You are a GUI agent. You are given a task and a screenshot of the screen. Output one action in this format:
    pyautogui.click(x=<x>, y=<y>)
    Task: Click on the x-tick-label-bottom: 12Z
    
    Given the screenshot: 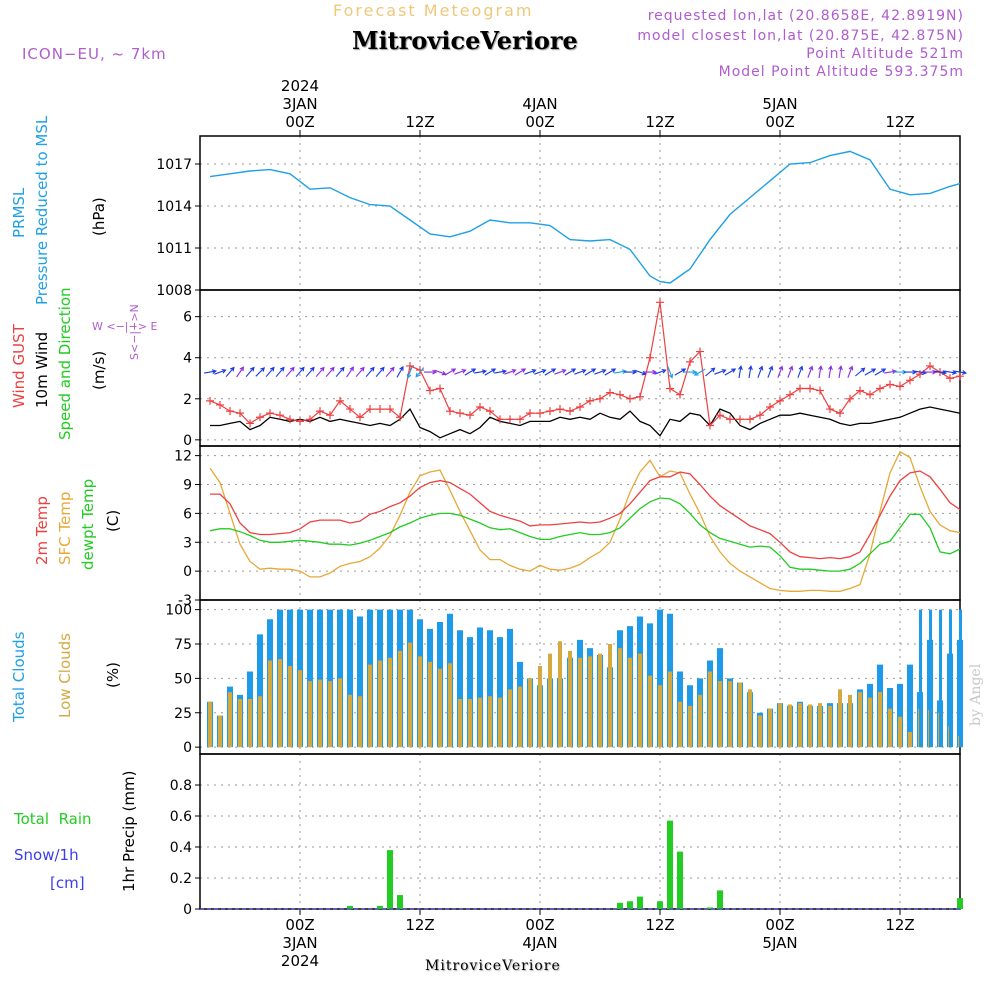 What is the action you would take?
    pyautogui.click(x=419, y=925)
    